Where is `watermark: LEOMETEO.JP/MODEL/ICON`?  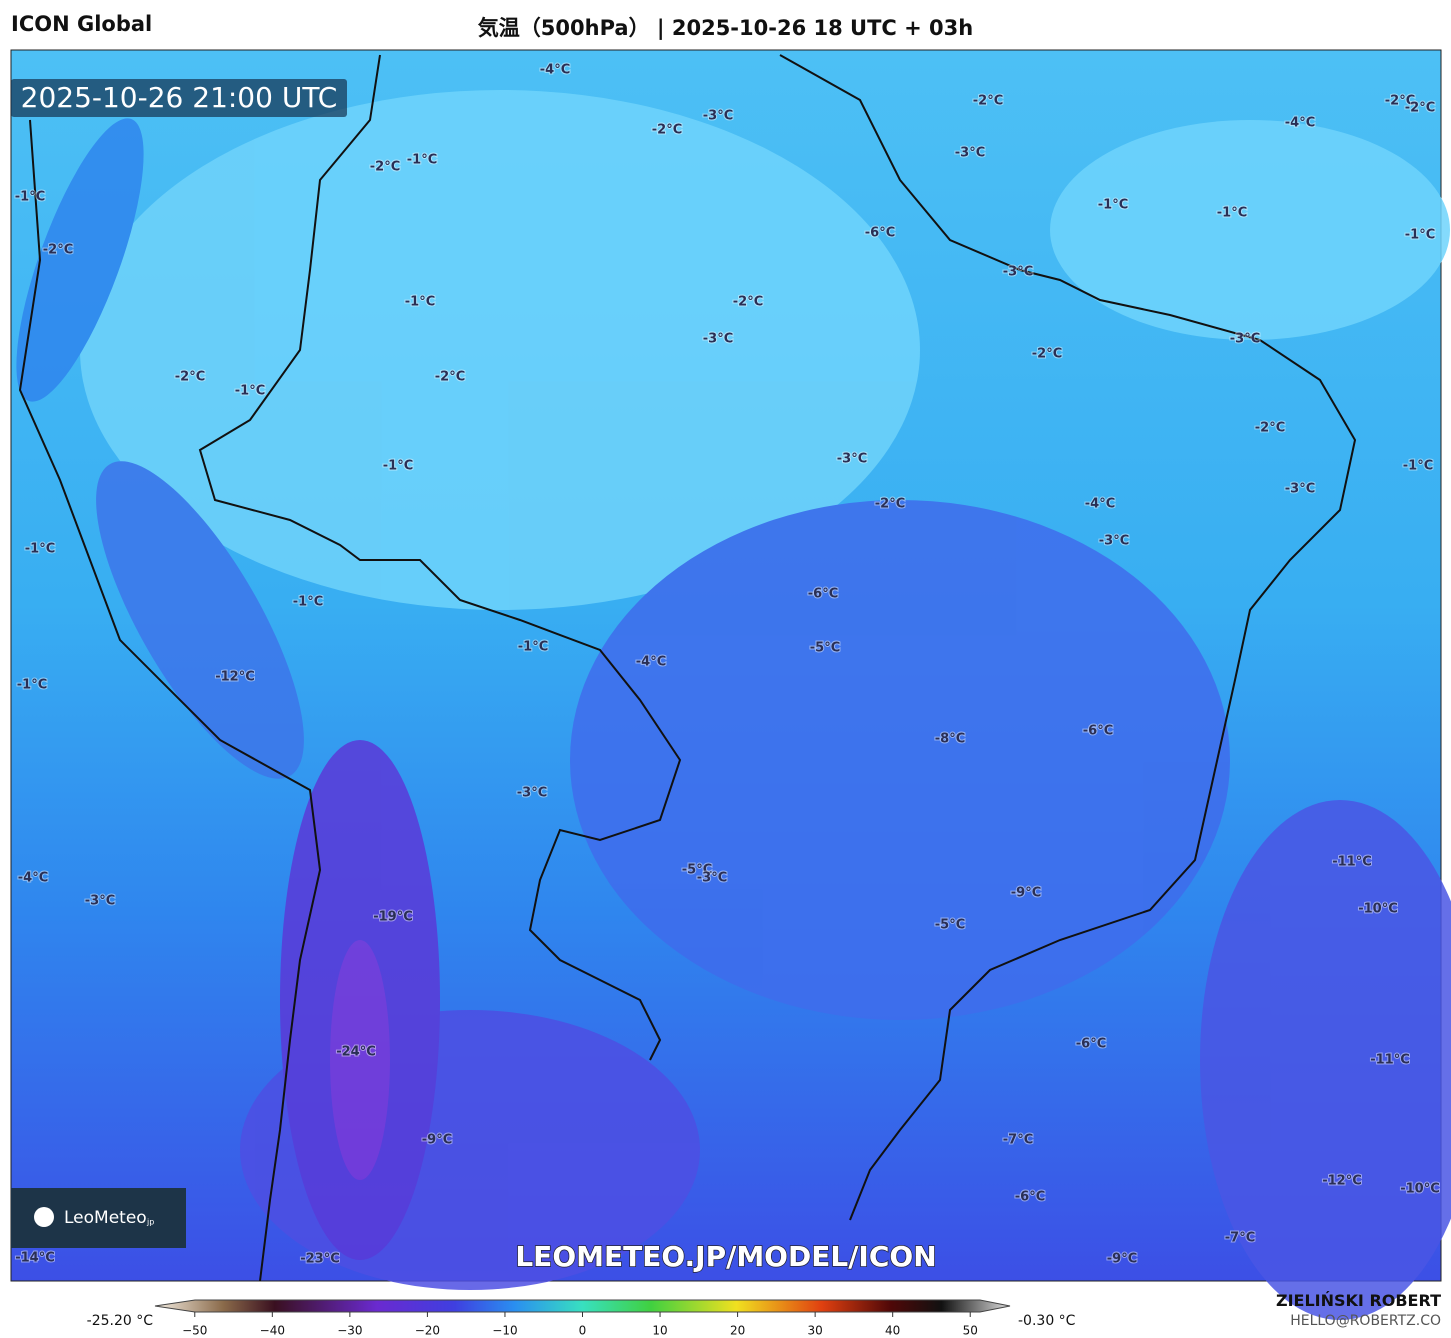 watermark: LEOMETEO.JP/MODEL/ICON is located at coordinates (725, 1256).